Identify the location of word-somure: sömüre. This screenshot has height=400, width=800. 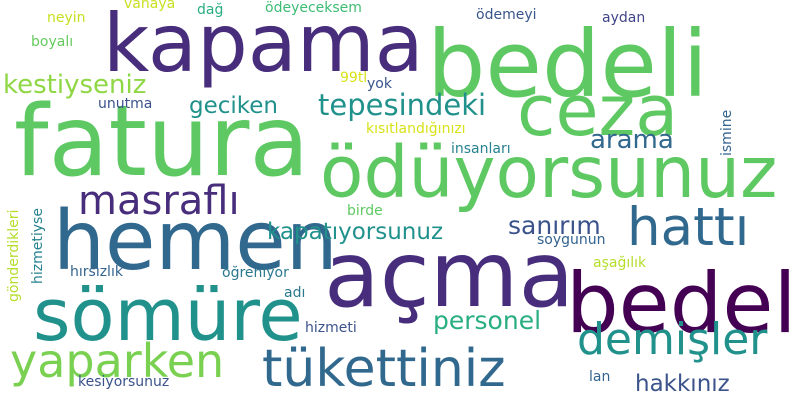
(168, 315).